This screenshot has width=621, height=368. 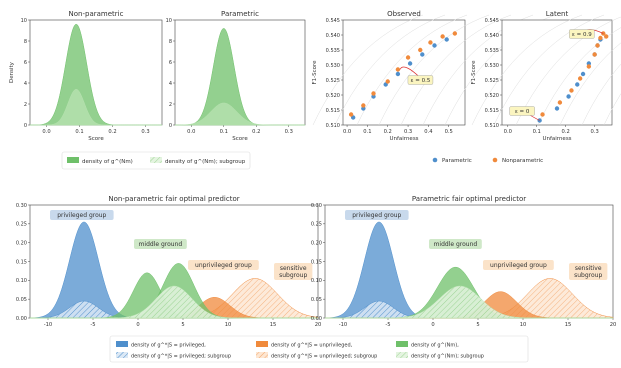 What do you see at coordinates (428, 132) in the screenshot?
I see `x-tick-label: 0.4` at bounding box center [428, 132].